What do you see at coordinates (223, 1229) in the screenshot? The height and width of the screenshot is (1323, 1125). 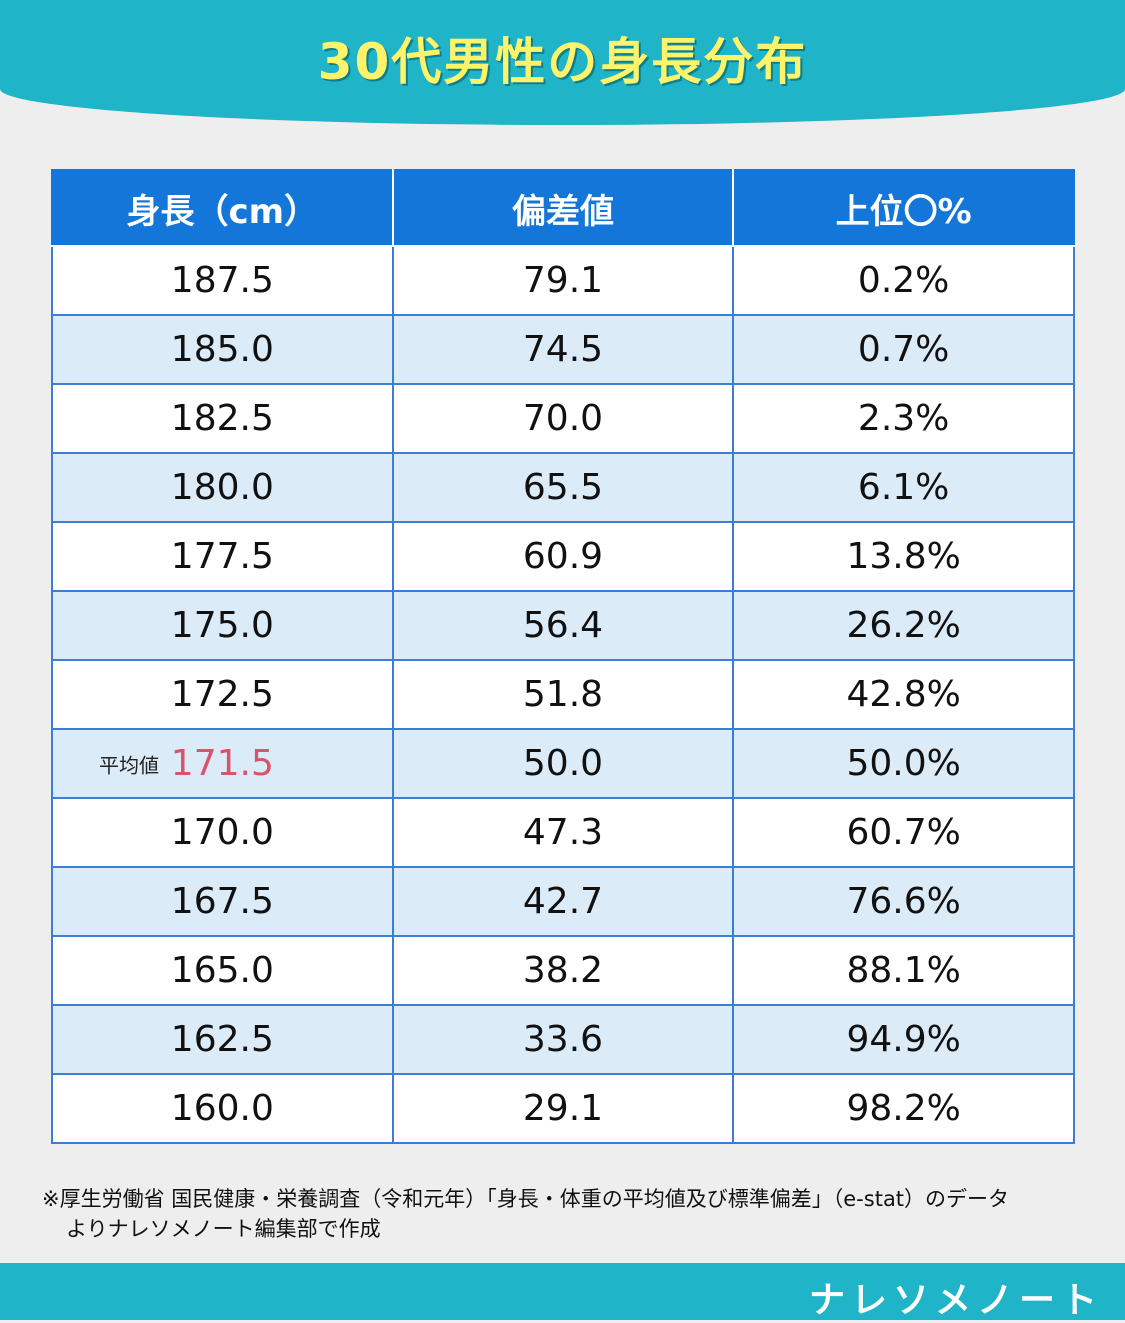 I see `source-note-line-2: よりナレソメノート編集部で作成` at bounding box center [223, 1229].